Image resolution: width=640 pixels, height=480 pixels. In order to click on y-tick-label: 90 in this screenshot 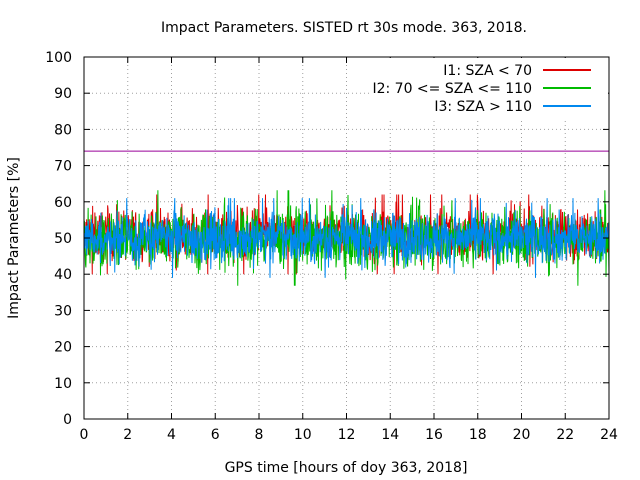, I will do `click(63, 94)`.